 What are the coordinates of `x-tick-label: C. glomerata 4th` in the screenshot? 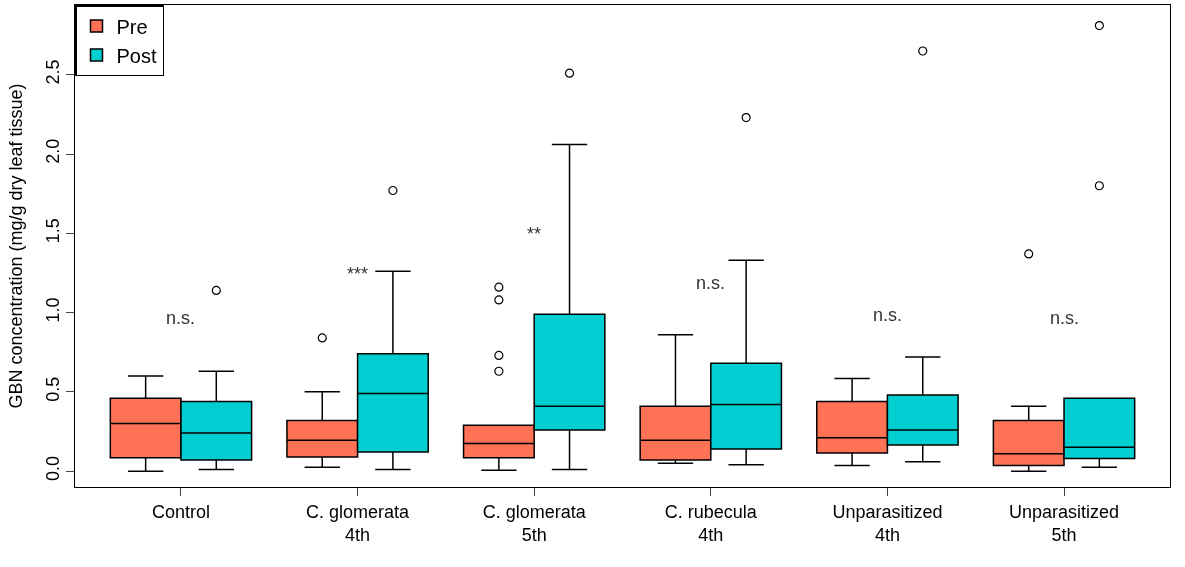 It's located at (358, 523).